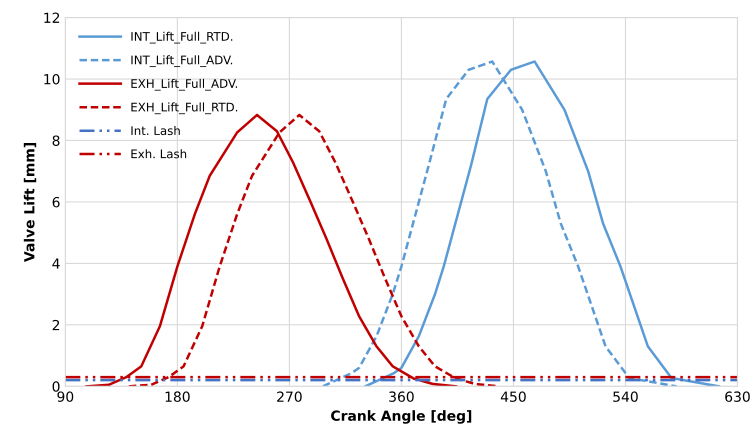 The image size is (751, 439). Describe the element at coordinates (181, 61) in the screenshot. I see `legend-label: INT_Lift_Full_ADV.` at that location.